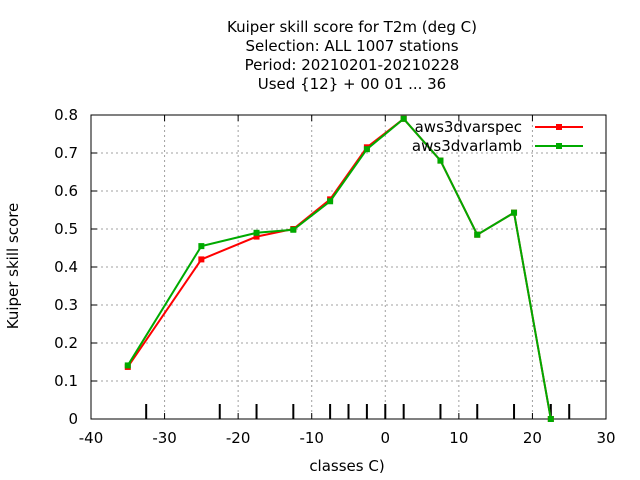 The height and width of the screenshot is (480, 640). I want to click on x-tick-label: 30, so click(605, 438).